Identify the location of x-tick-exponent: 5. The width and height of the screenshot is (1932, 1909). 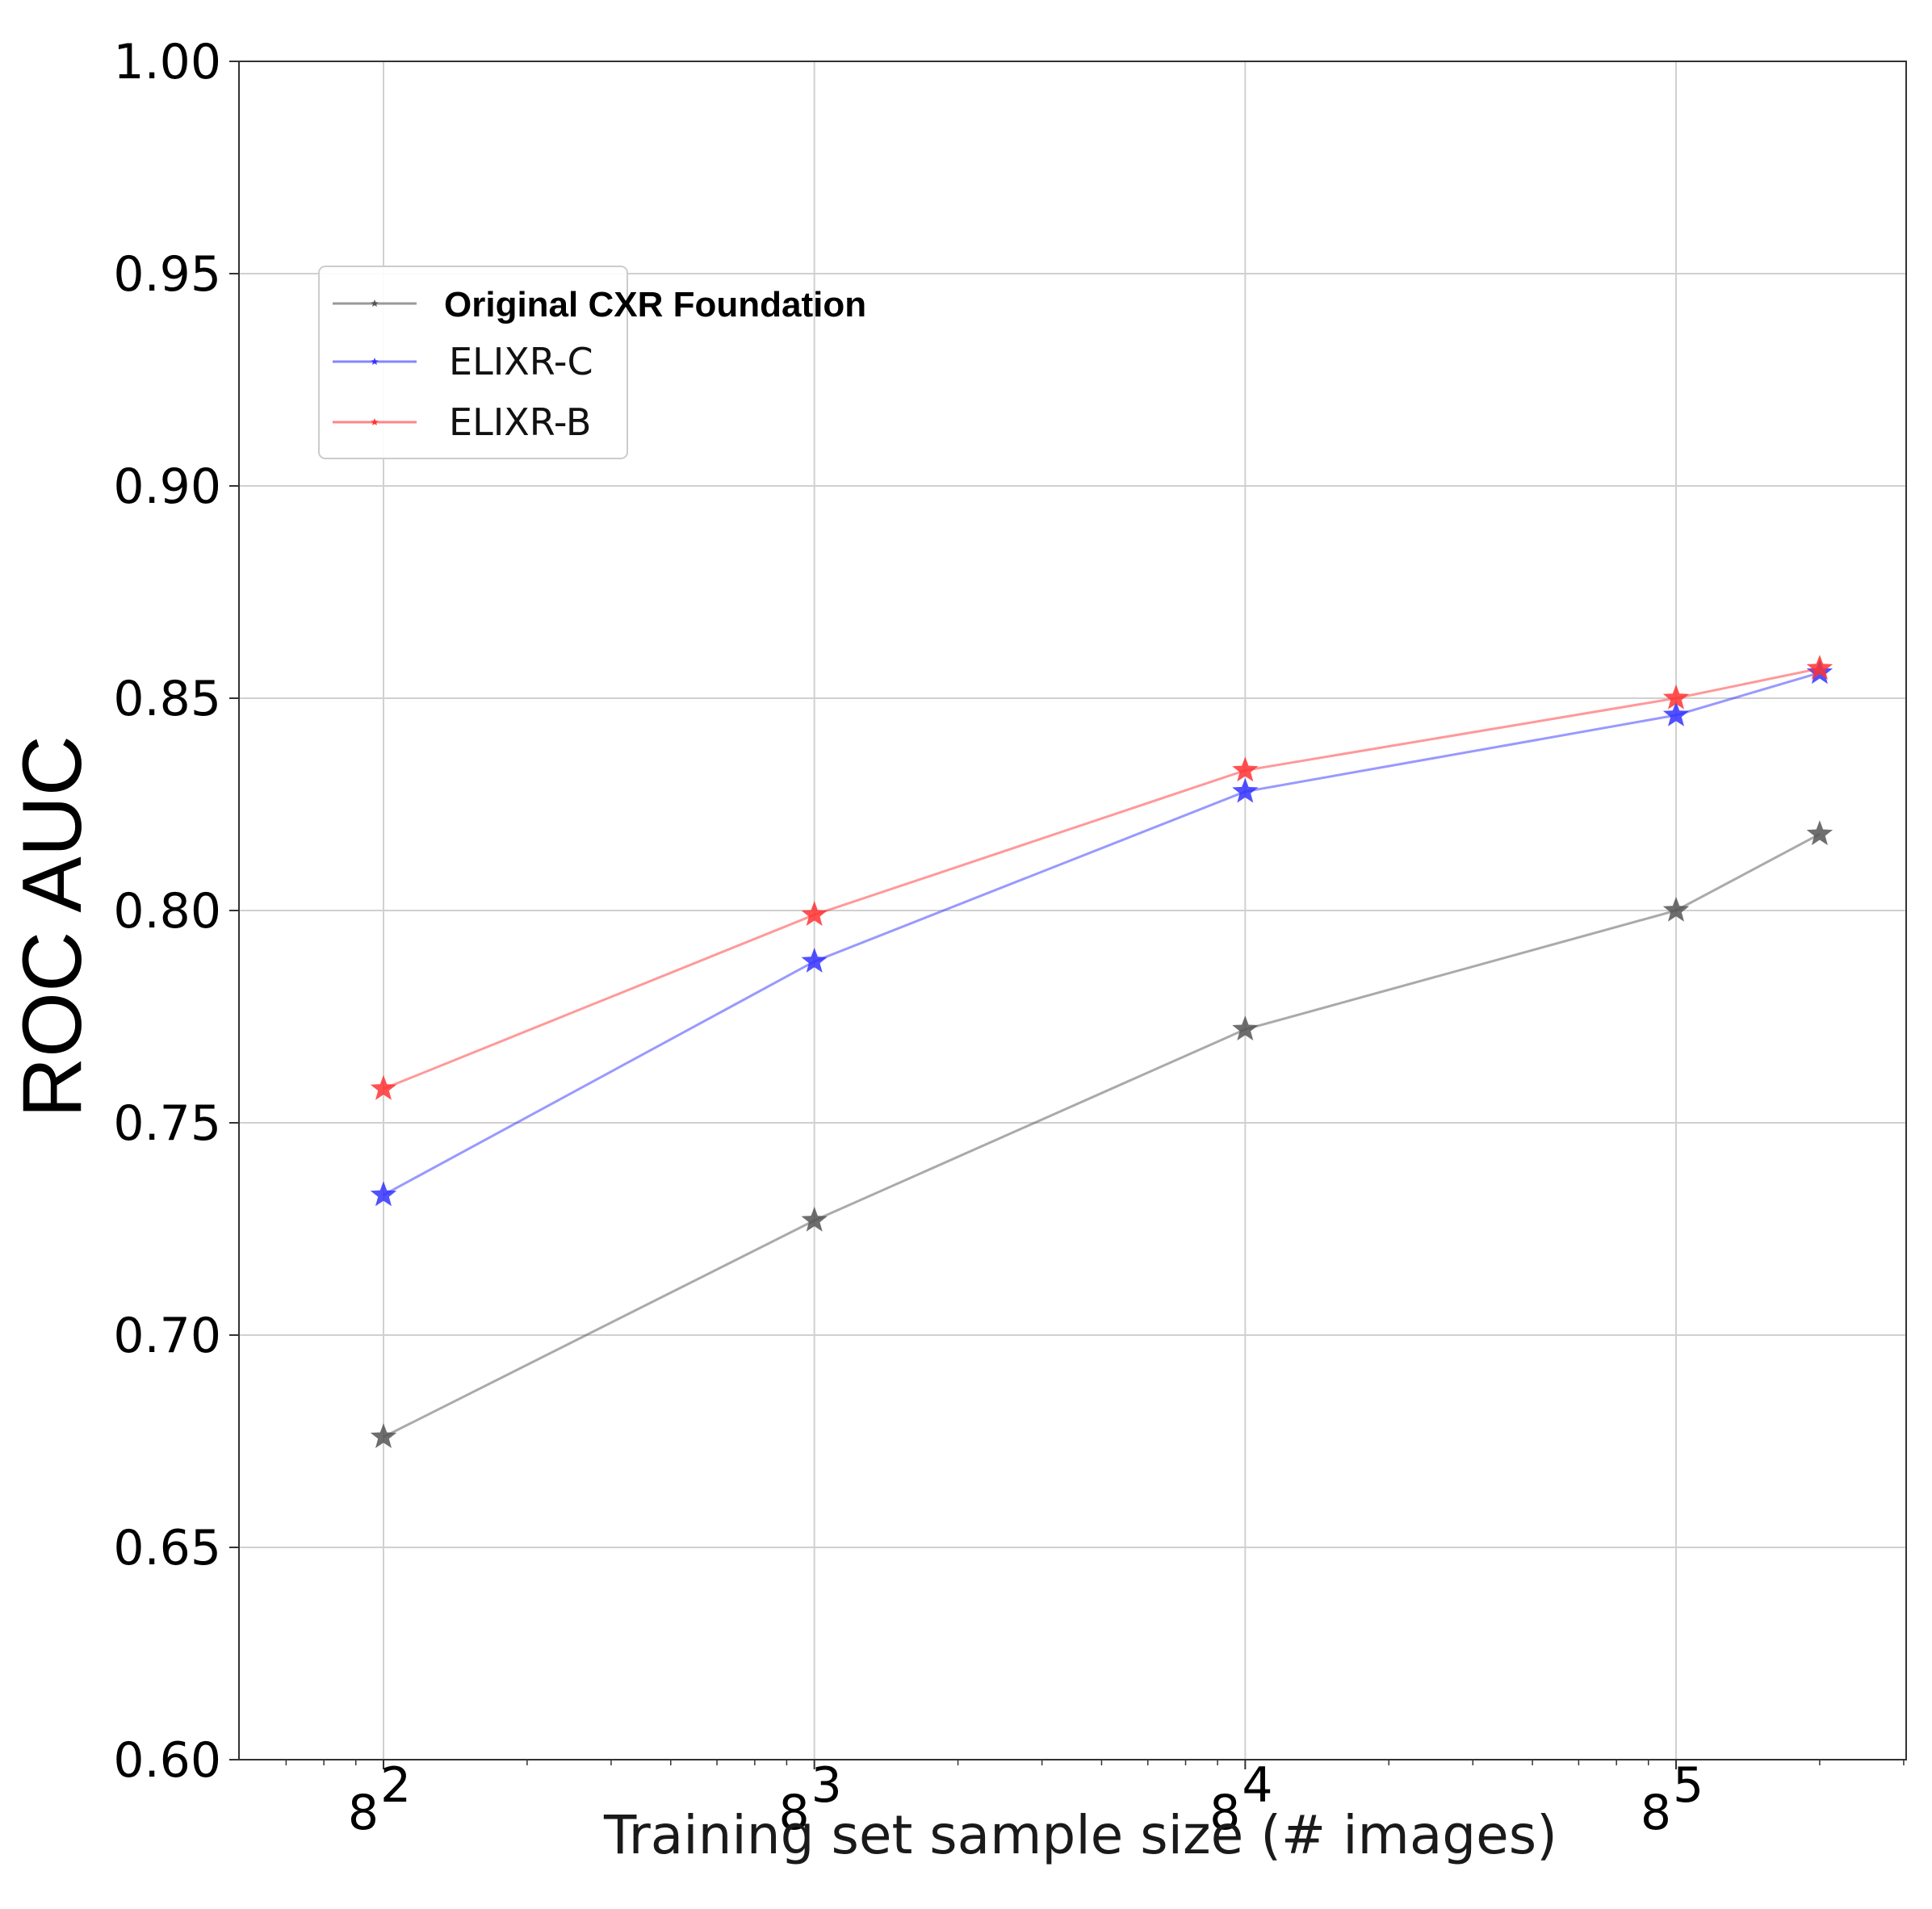
(1689, 1785).